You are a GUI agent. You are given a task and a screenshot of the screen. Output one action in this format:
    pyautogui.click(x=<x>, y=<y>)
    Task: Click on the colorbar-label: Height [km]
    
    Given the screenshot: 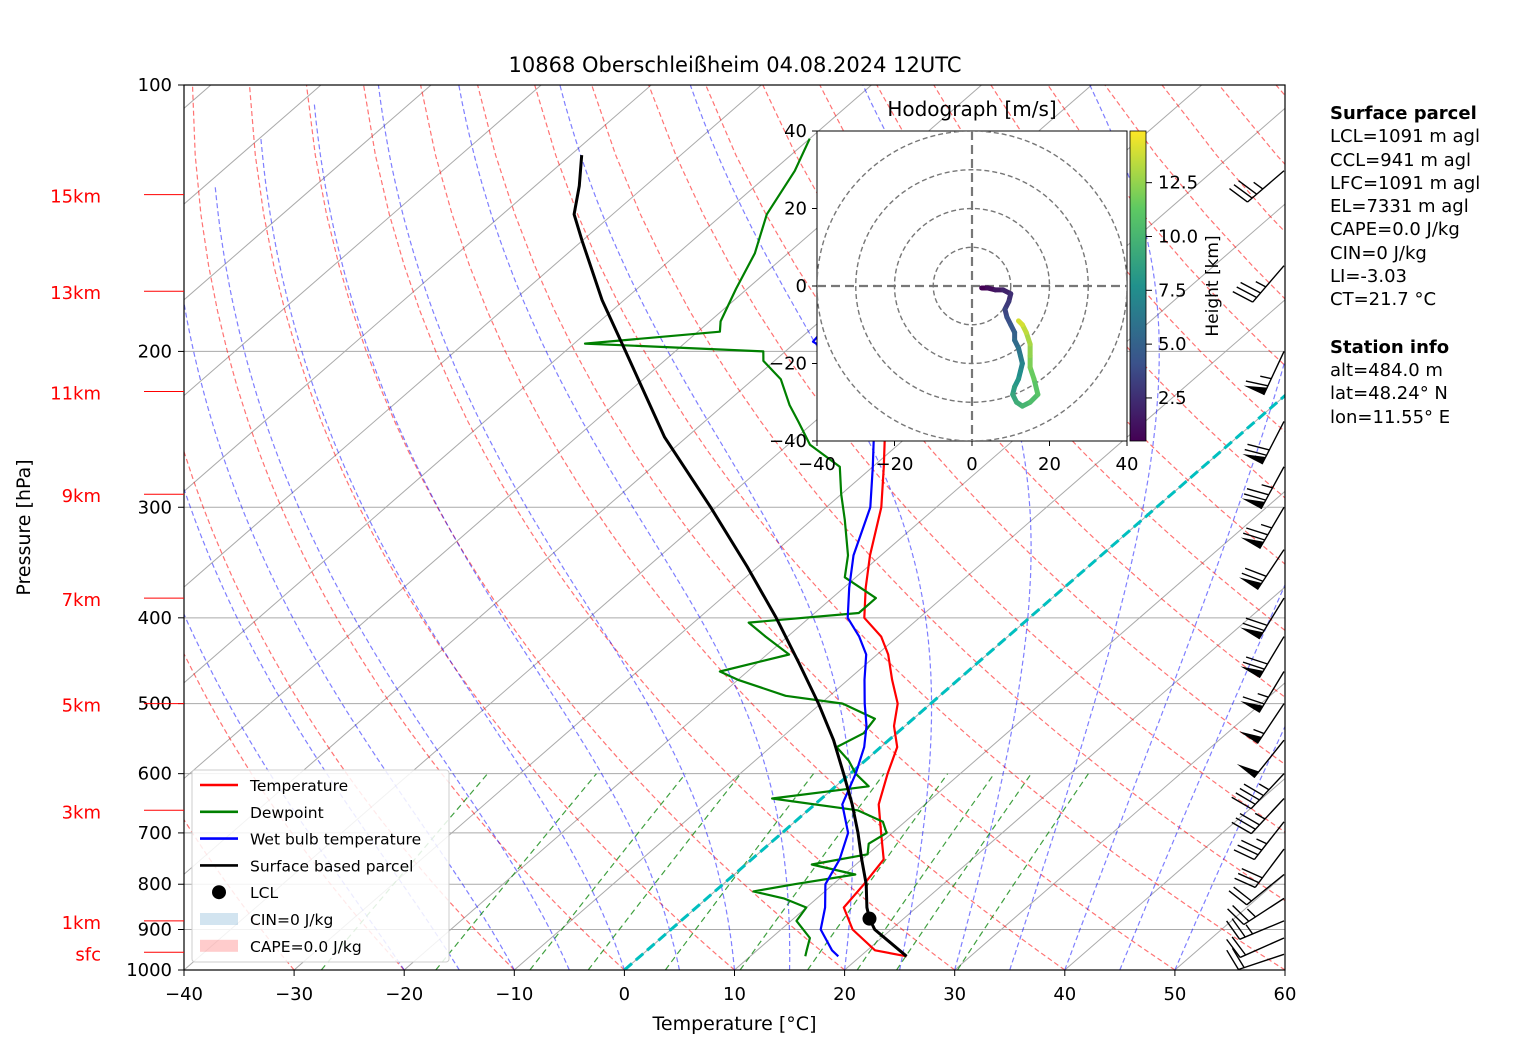 What is the action you would take?
    pyautogui.click(x=1213, y=285)
    